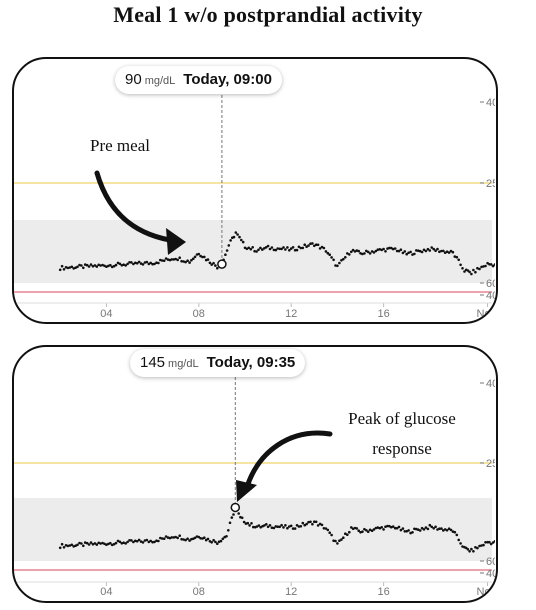 The width and height of the screenshot is (536, 610). What do you see at coordinates (490, 384) in the screenshot?
I see `y-tick-label: 400` at bounding box center [490, 384].